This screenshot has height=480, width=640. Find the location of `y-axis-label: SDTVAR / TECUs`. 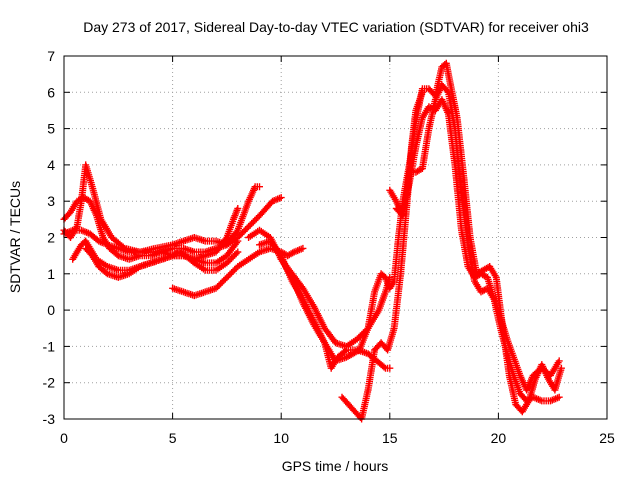

y-axis-label: SDTVAR / TECUs is located at coordinates (15, 237).